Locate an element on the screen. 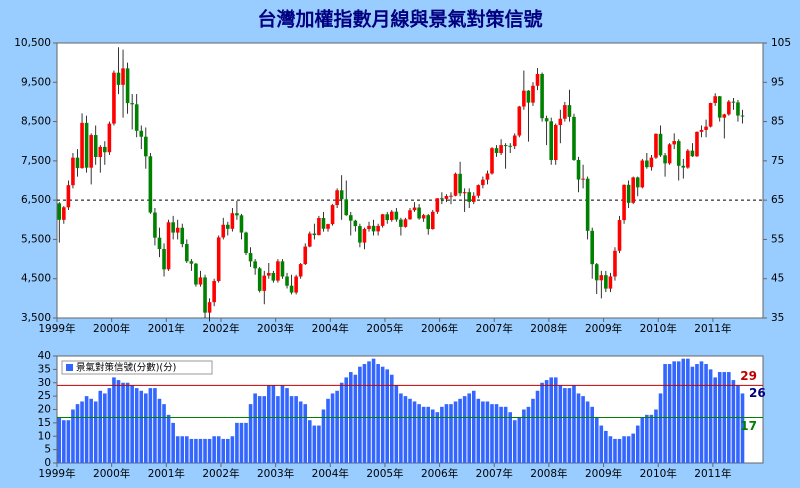  y-tick-label: 4,500 is located at coordinates (36, 279).